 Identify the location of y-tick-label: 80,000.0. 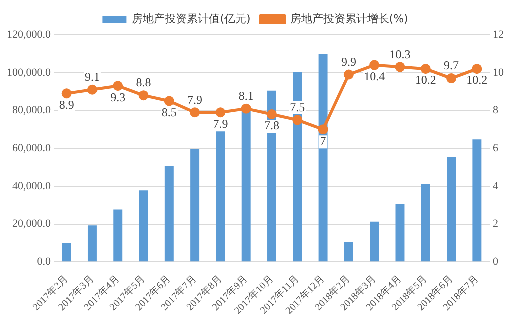
(32, 110).